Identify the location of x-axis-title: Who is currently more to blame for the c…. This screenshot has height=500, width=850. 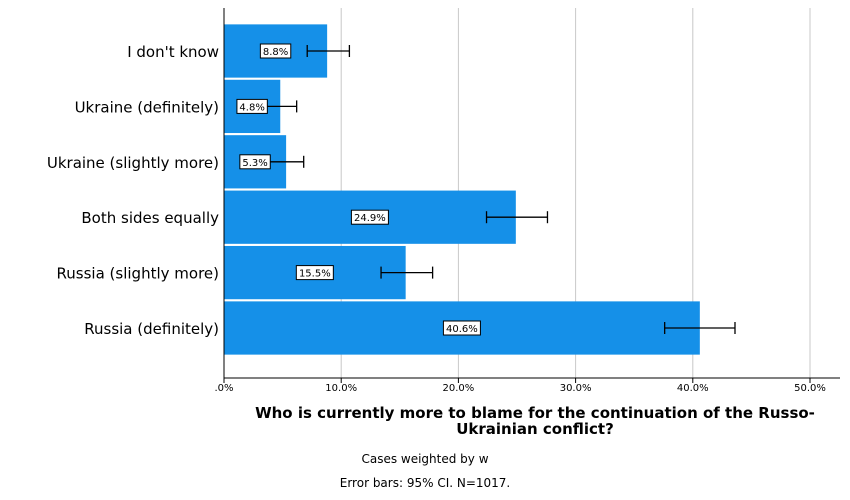
(535, 421).